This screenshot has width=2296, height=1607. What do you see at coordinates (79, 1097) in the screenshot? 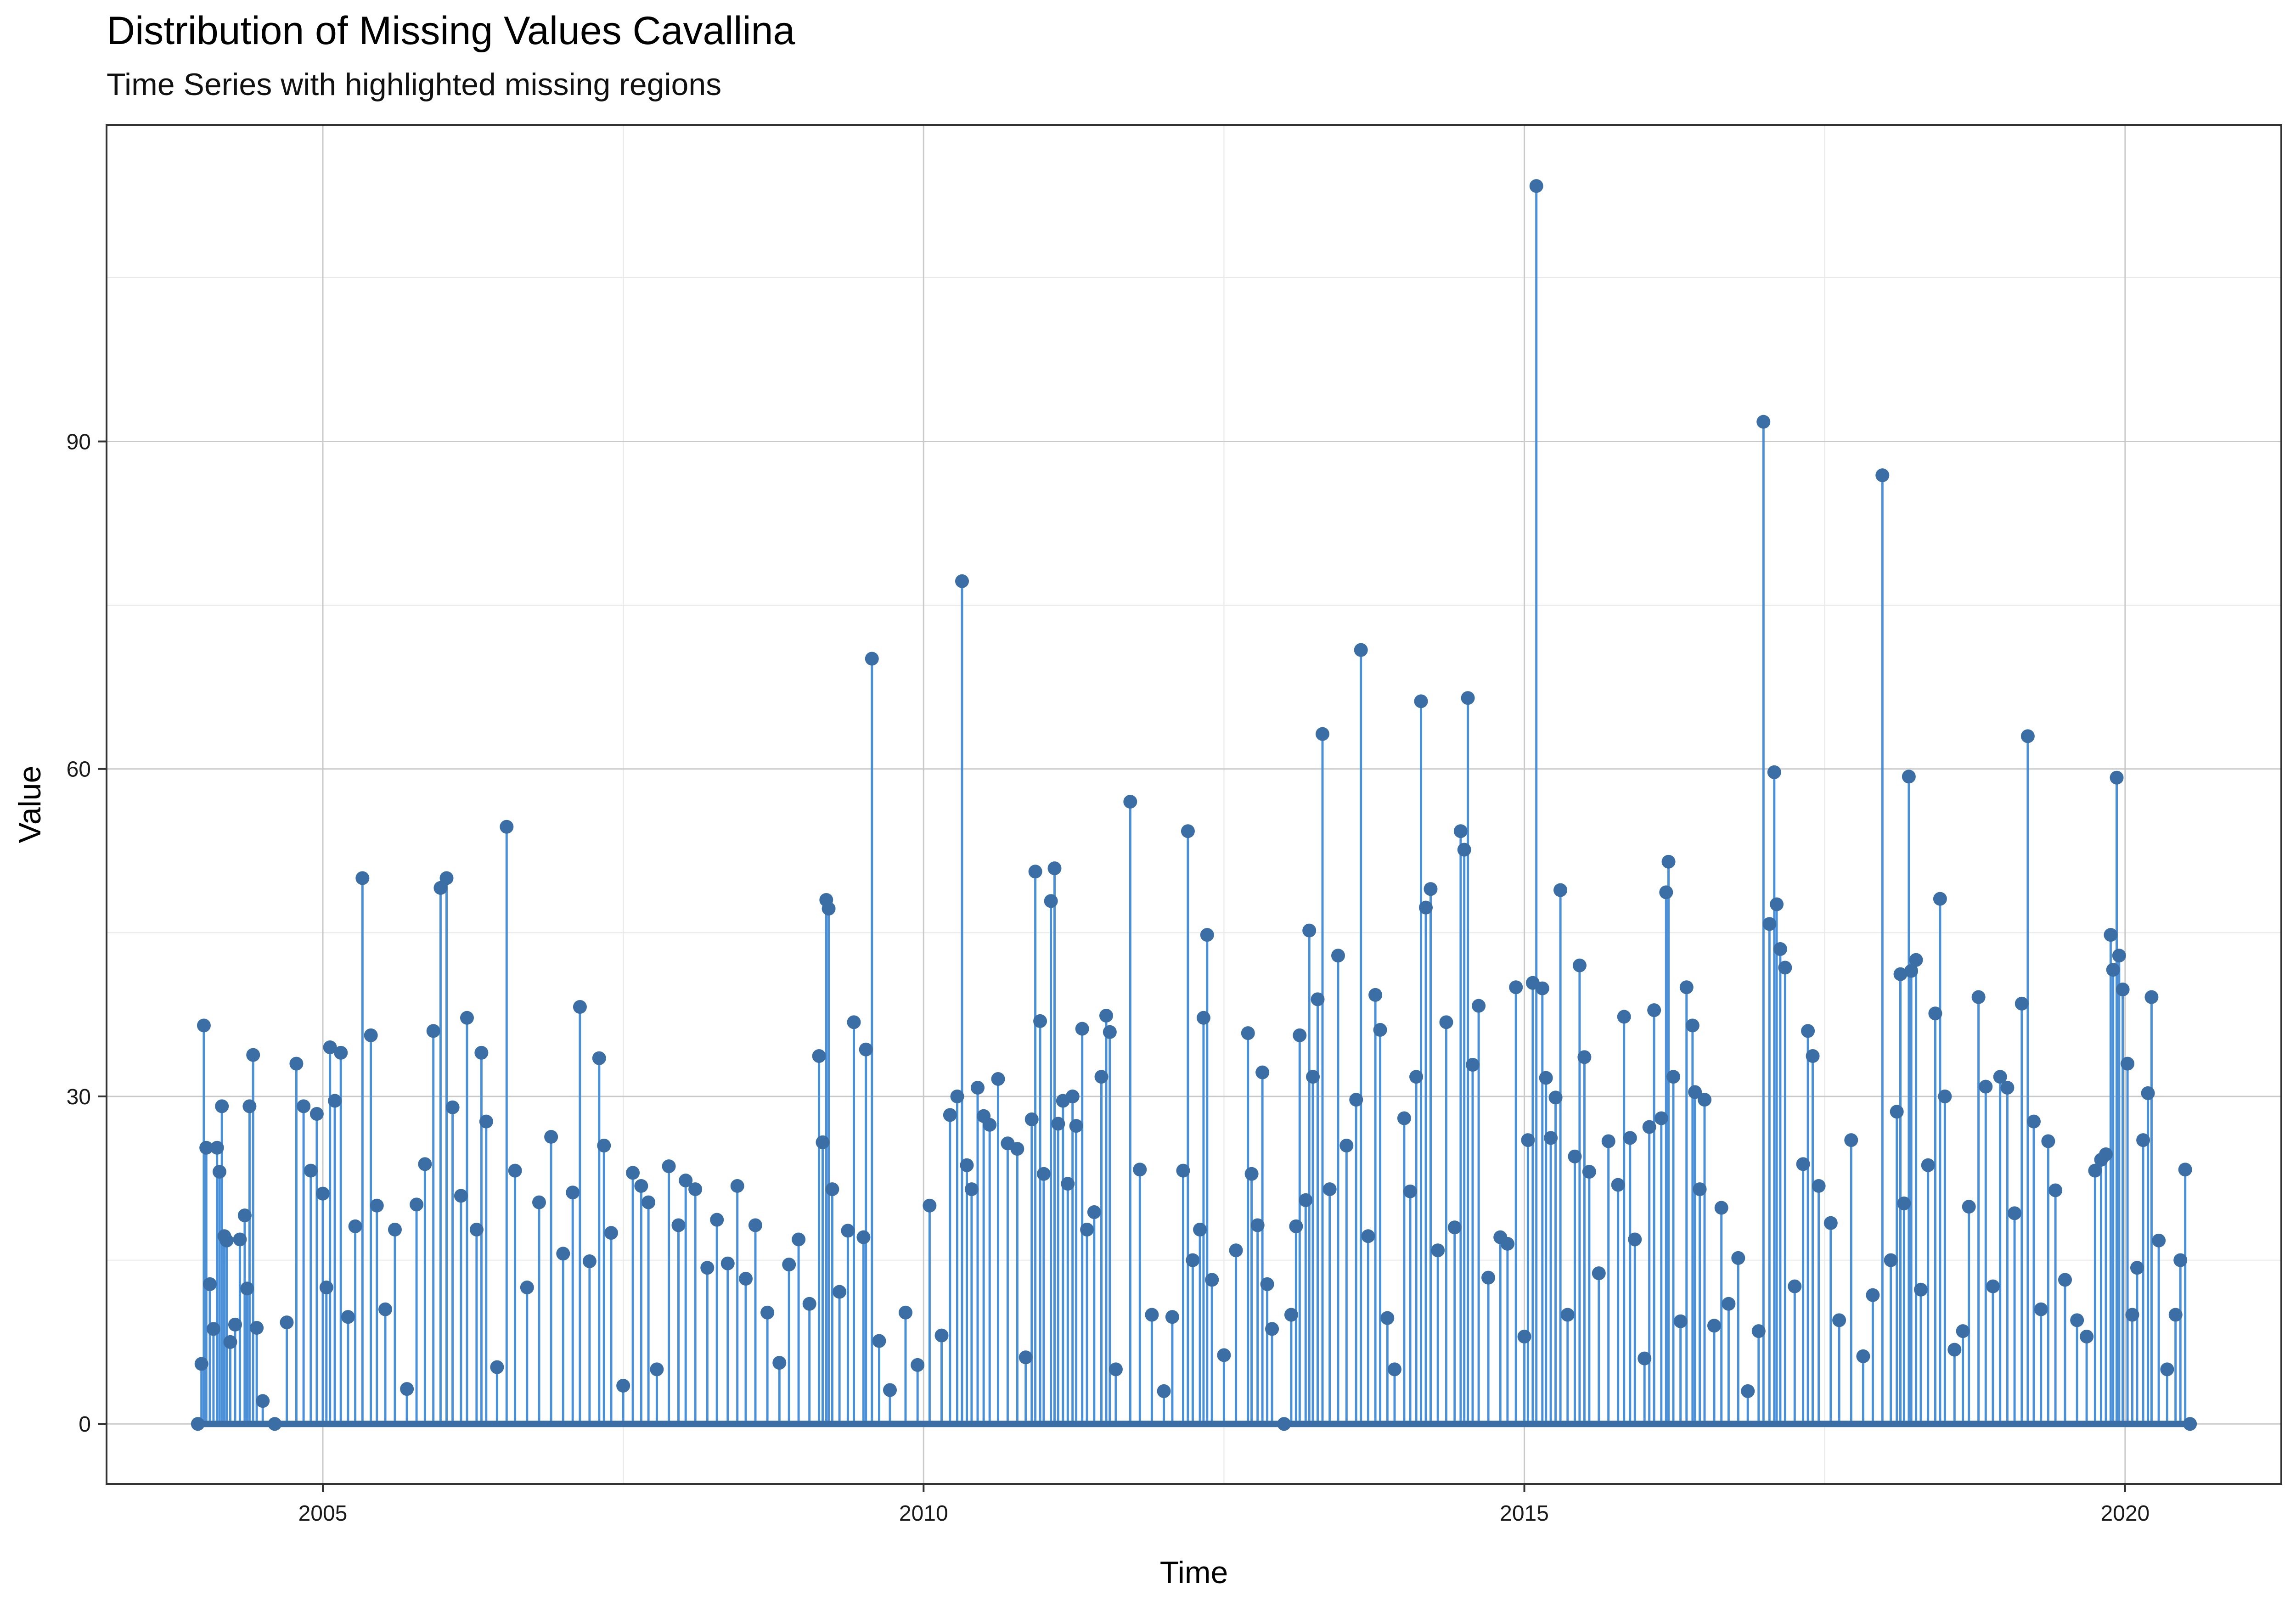
I see `y-tick-label: 30` at bounding box center [79, 1097].